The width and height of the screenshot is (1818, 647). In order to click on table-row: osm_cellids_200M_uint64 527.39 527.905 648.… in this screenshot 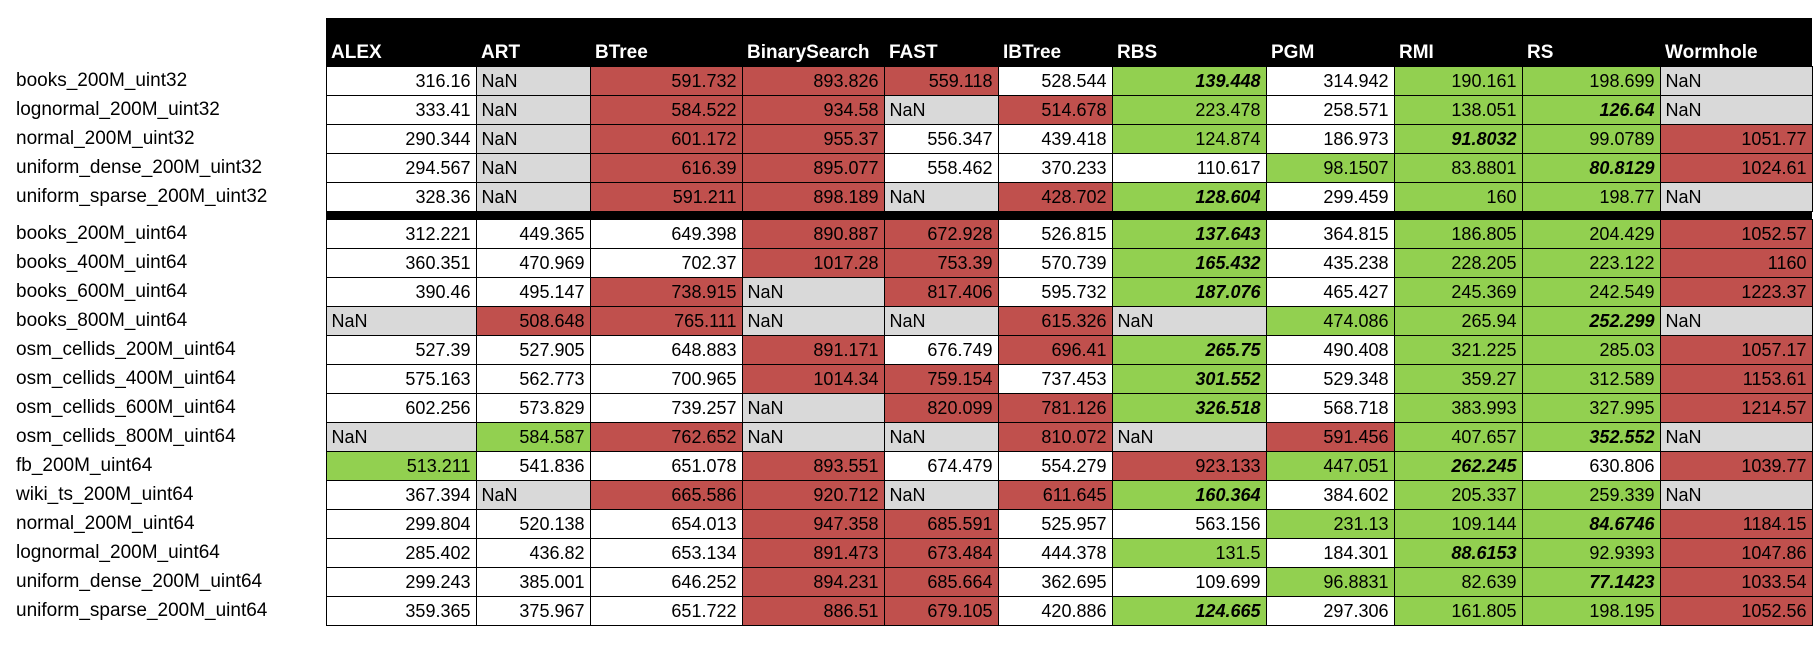, I will do `click(910, 350)`.